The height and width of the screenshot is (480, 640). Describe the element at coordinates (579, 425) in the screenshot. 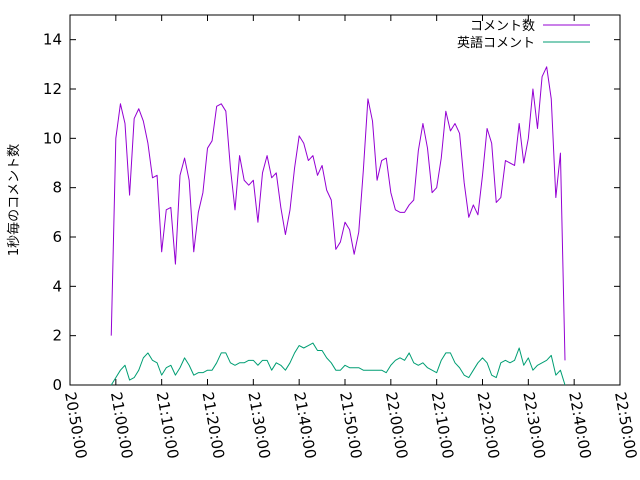

I see `x-tick-label: 22:40:00` at that location.